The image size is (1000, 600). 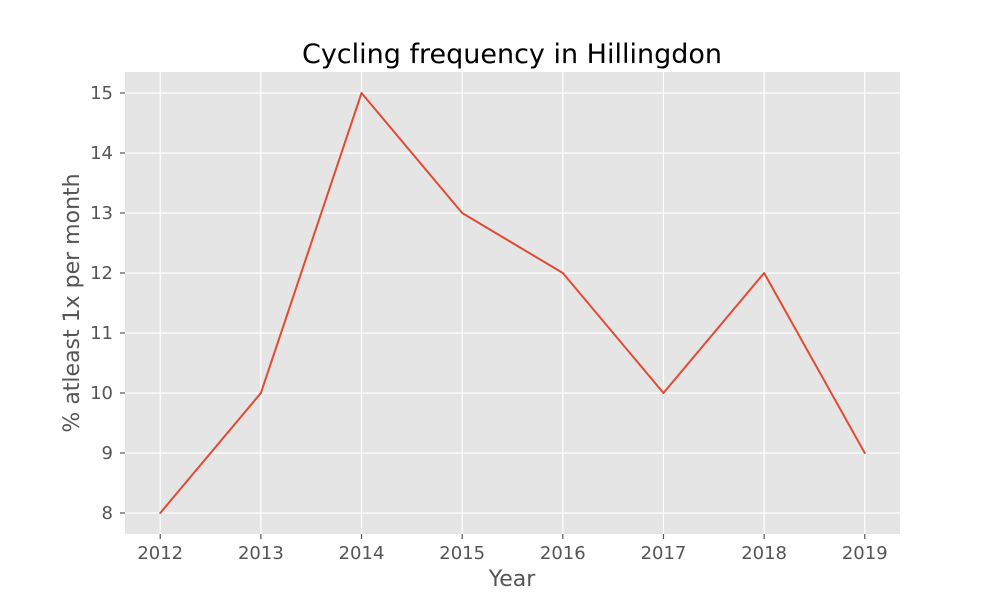 I want to click on x-tick-label: 2018, so click(x=764, y=553).